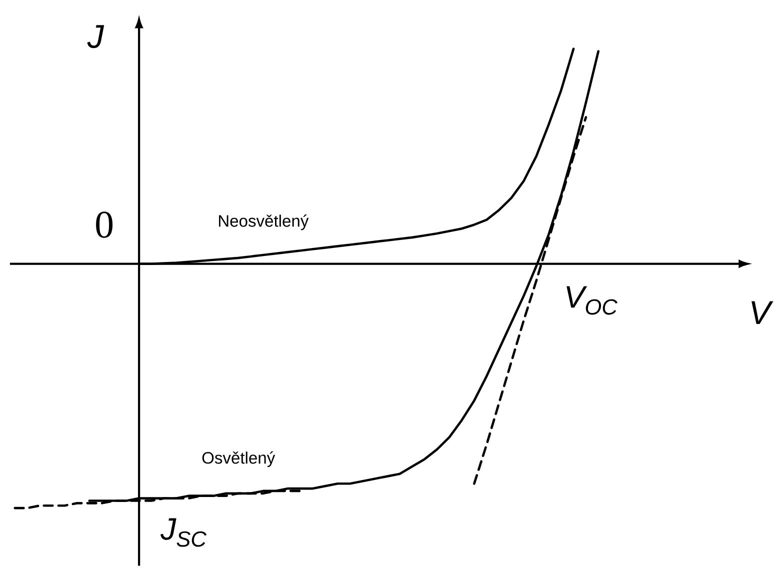 The width and height of the screenshot is (774, 567). What do you see at coordinates (592, 300) in the screenshot?
I see `annotation: V$_{OC}$` at bounding box center [592, 300].